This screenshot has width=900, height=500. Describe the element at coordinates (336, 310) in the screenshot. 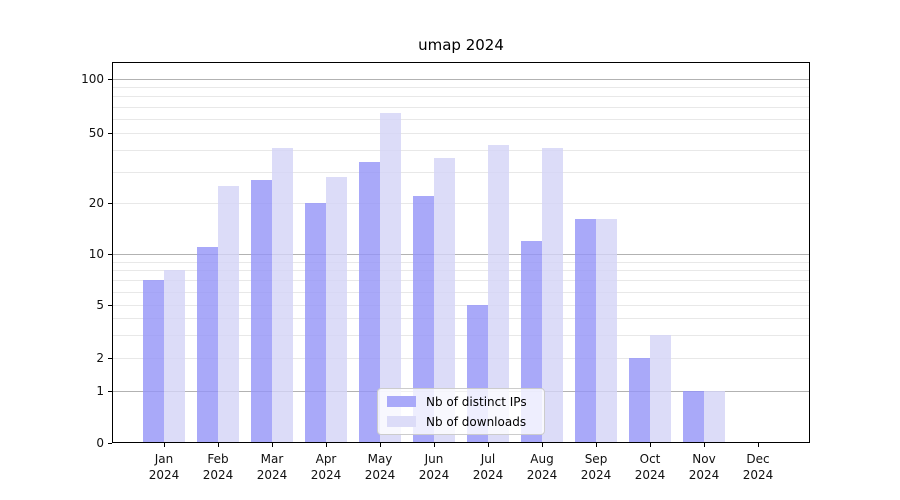

I see `bar-downloads-apr` at that location.